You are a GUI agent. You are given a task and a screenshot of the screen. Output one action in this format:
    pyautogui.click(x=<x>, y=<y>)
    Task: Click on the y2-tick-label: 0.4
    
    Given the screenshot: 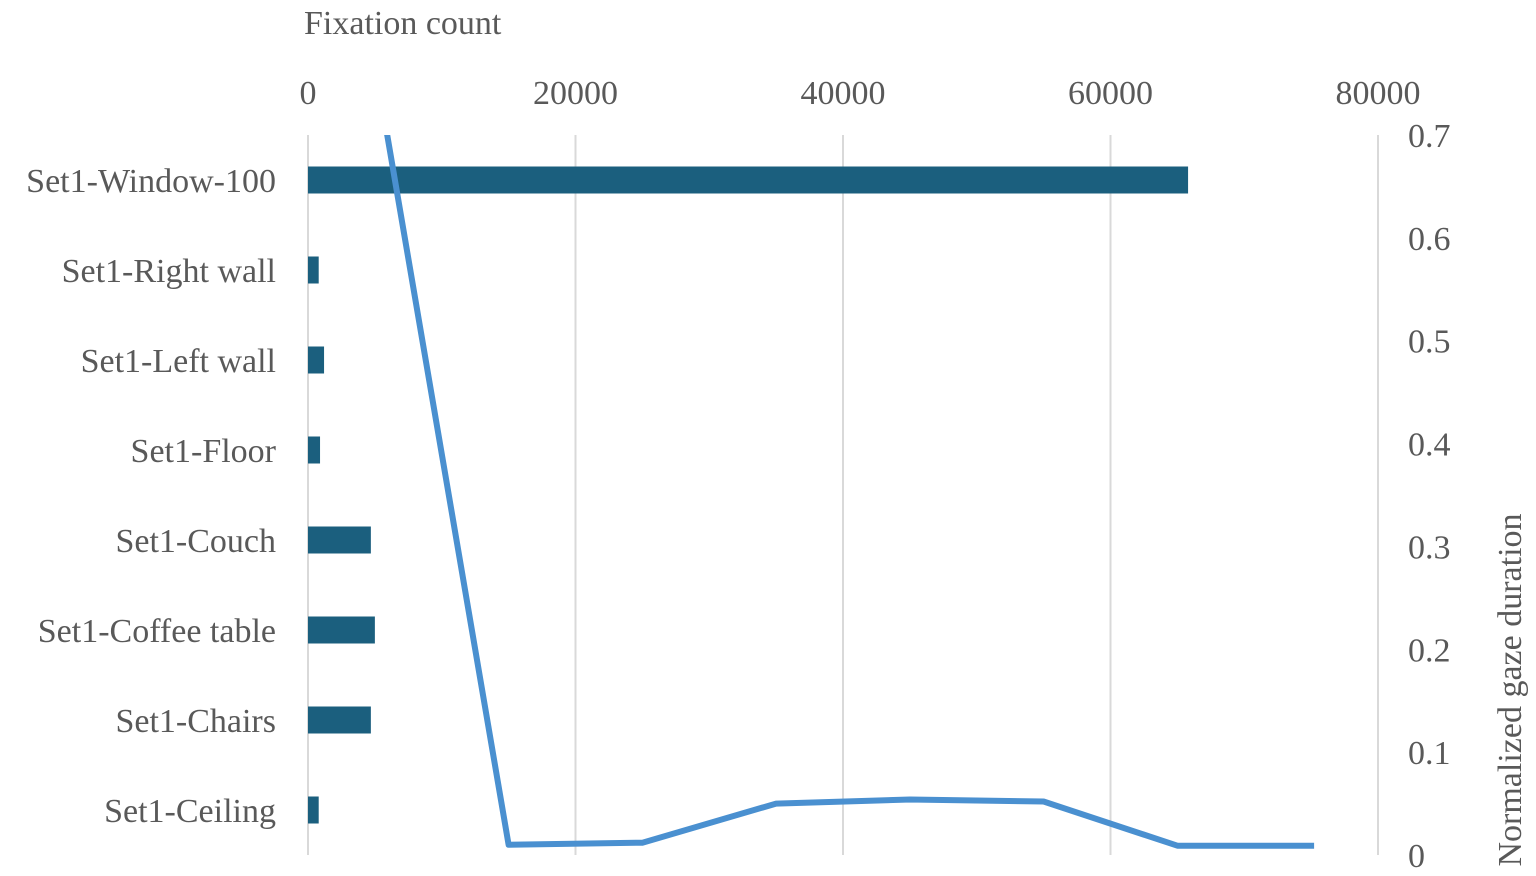 What is the action you would take?
    pyautogui.click(x=1429, y=445)
    